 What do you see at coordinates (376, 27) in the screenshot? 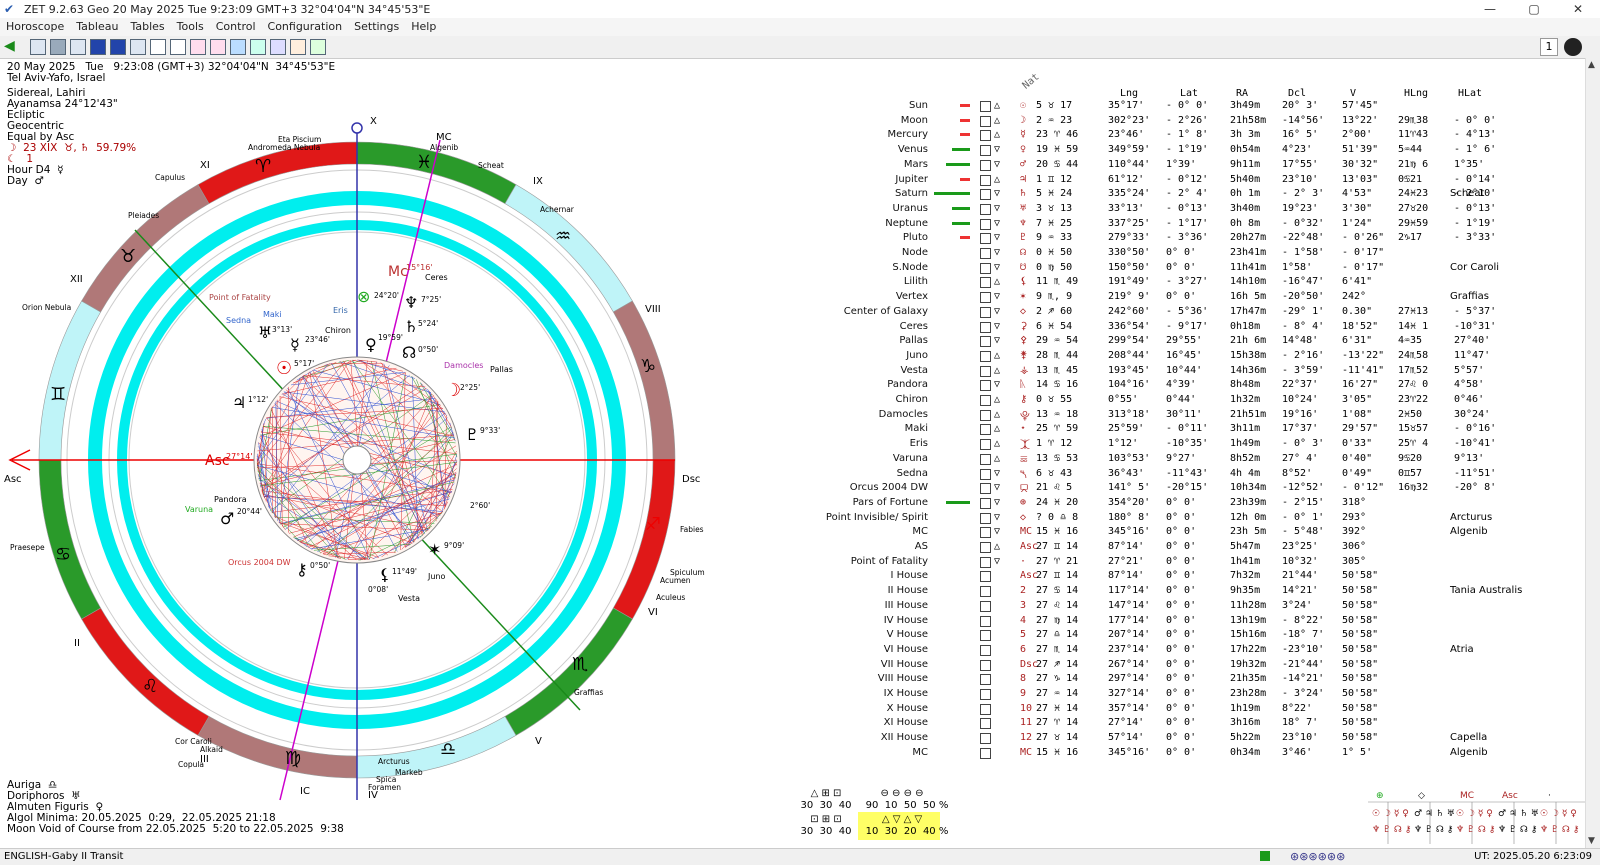
I see `menu-settings: Settings` at bounding box center [376, 27].